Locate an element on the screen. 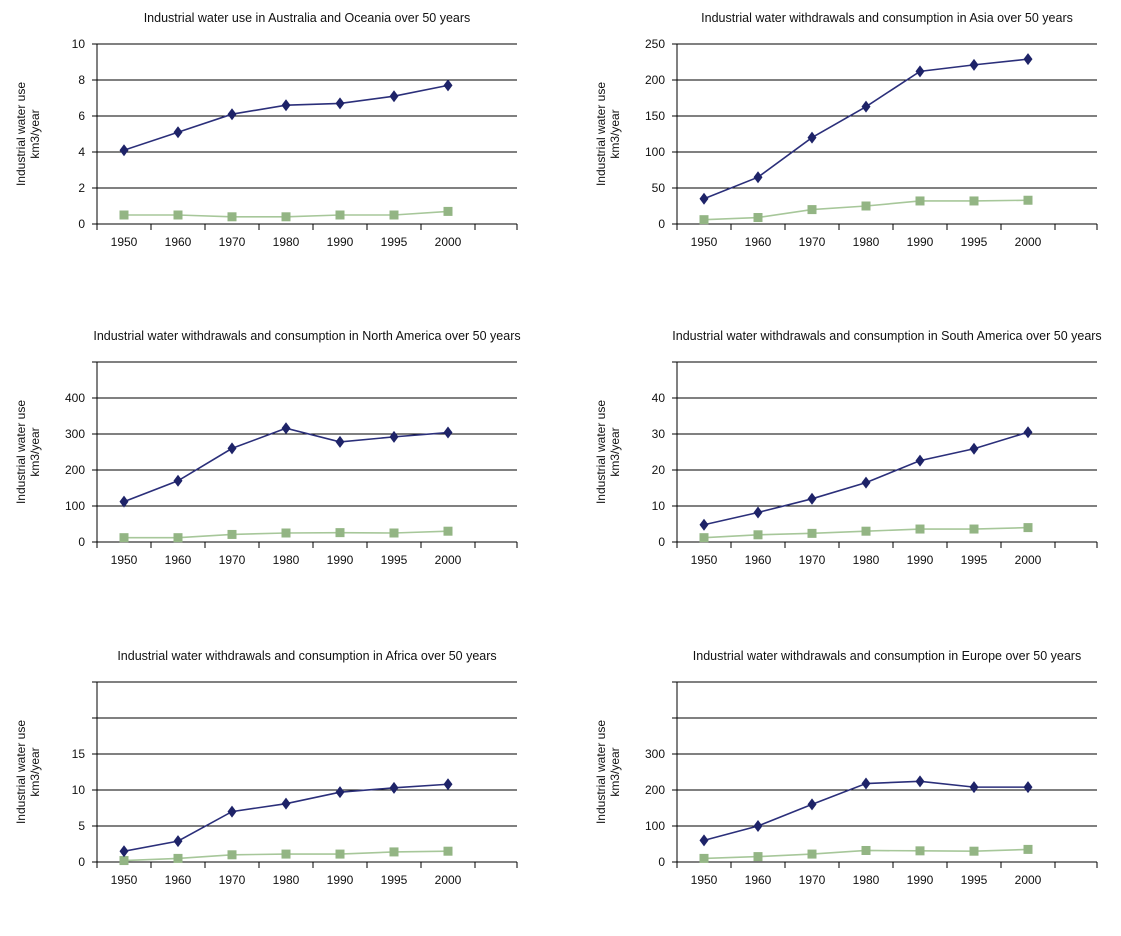 This screenshot has width=1121, height=936. y-tick-label: 30 is located at coordinates (659, 434).